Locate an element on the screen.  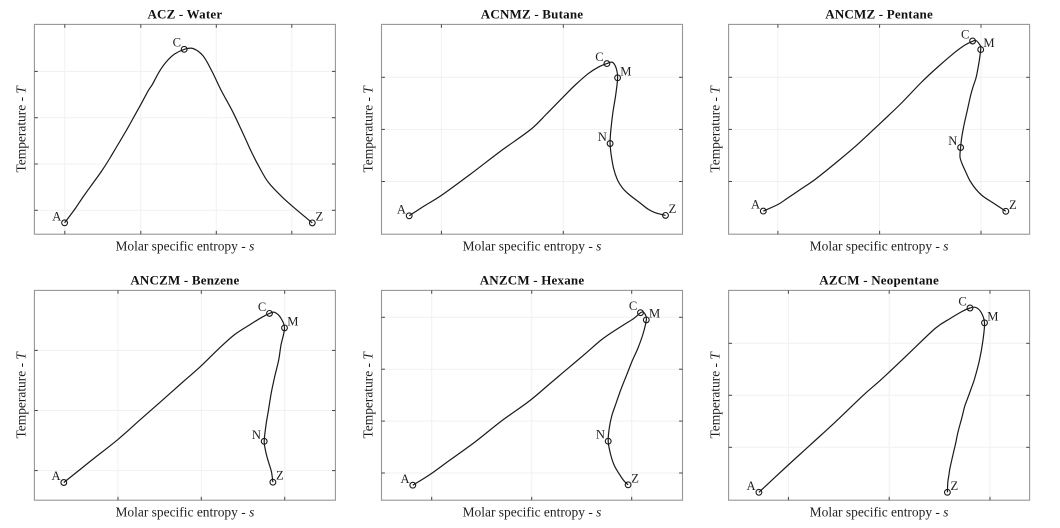
svg-text: ANCMZ - Pentane is located at coordinates (879, 14).